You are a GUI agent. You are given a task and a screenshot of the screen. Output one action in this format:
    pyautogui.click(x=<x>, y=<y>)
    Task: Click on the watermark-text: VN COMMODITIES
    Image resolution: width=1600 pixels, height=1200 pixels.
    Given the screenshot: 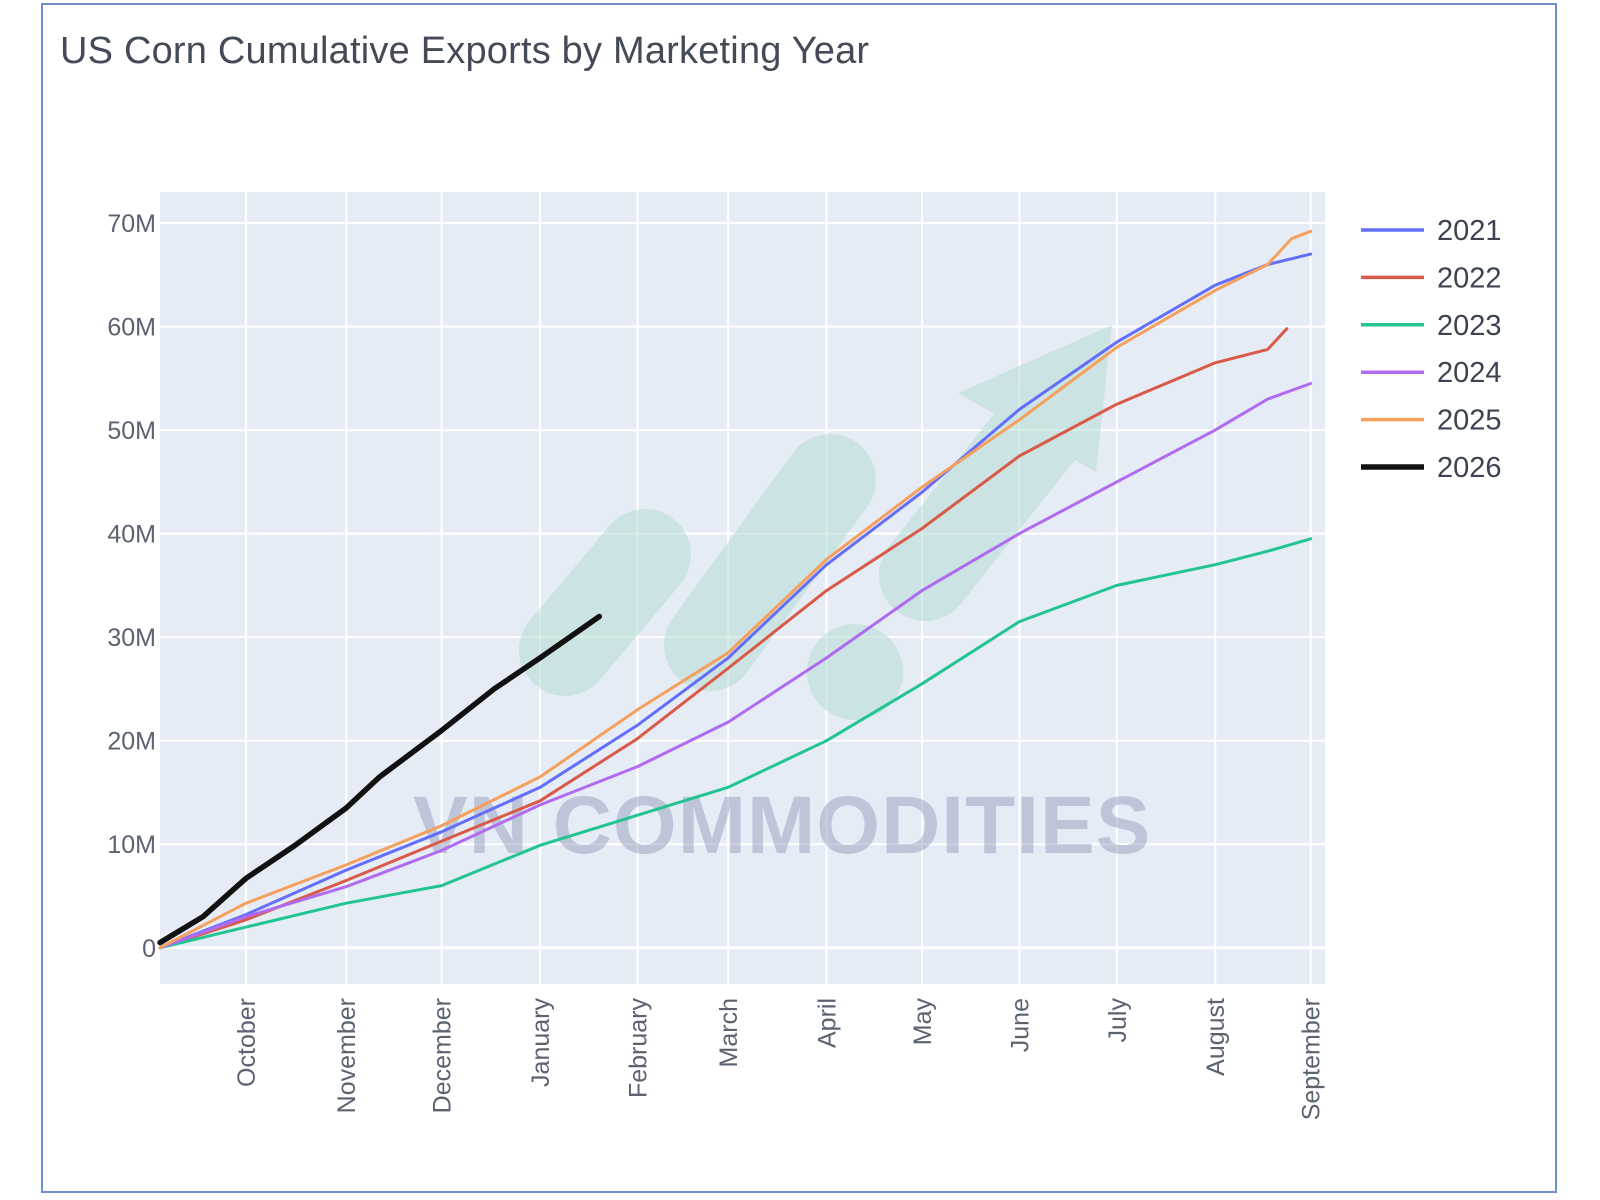 What is the action you would take?
    pyautogui.click(x=782, y=825)
    